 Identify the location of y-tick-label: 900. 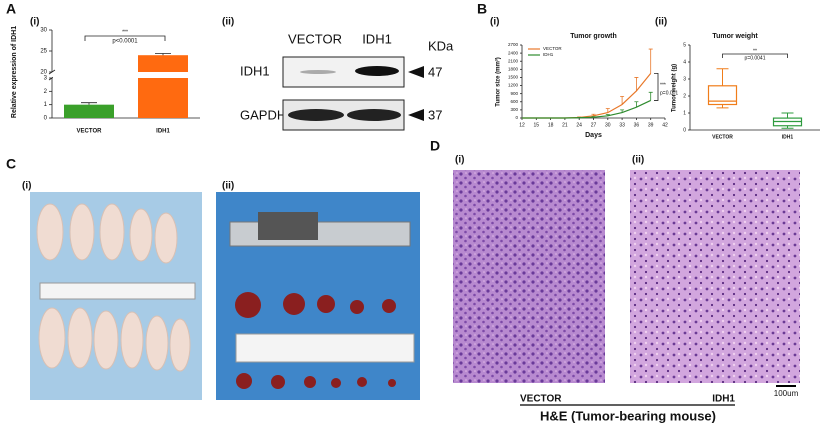
(514, 93).